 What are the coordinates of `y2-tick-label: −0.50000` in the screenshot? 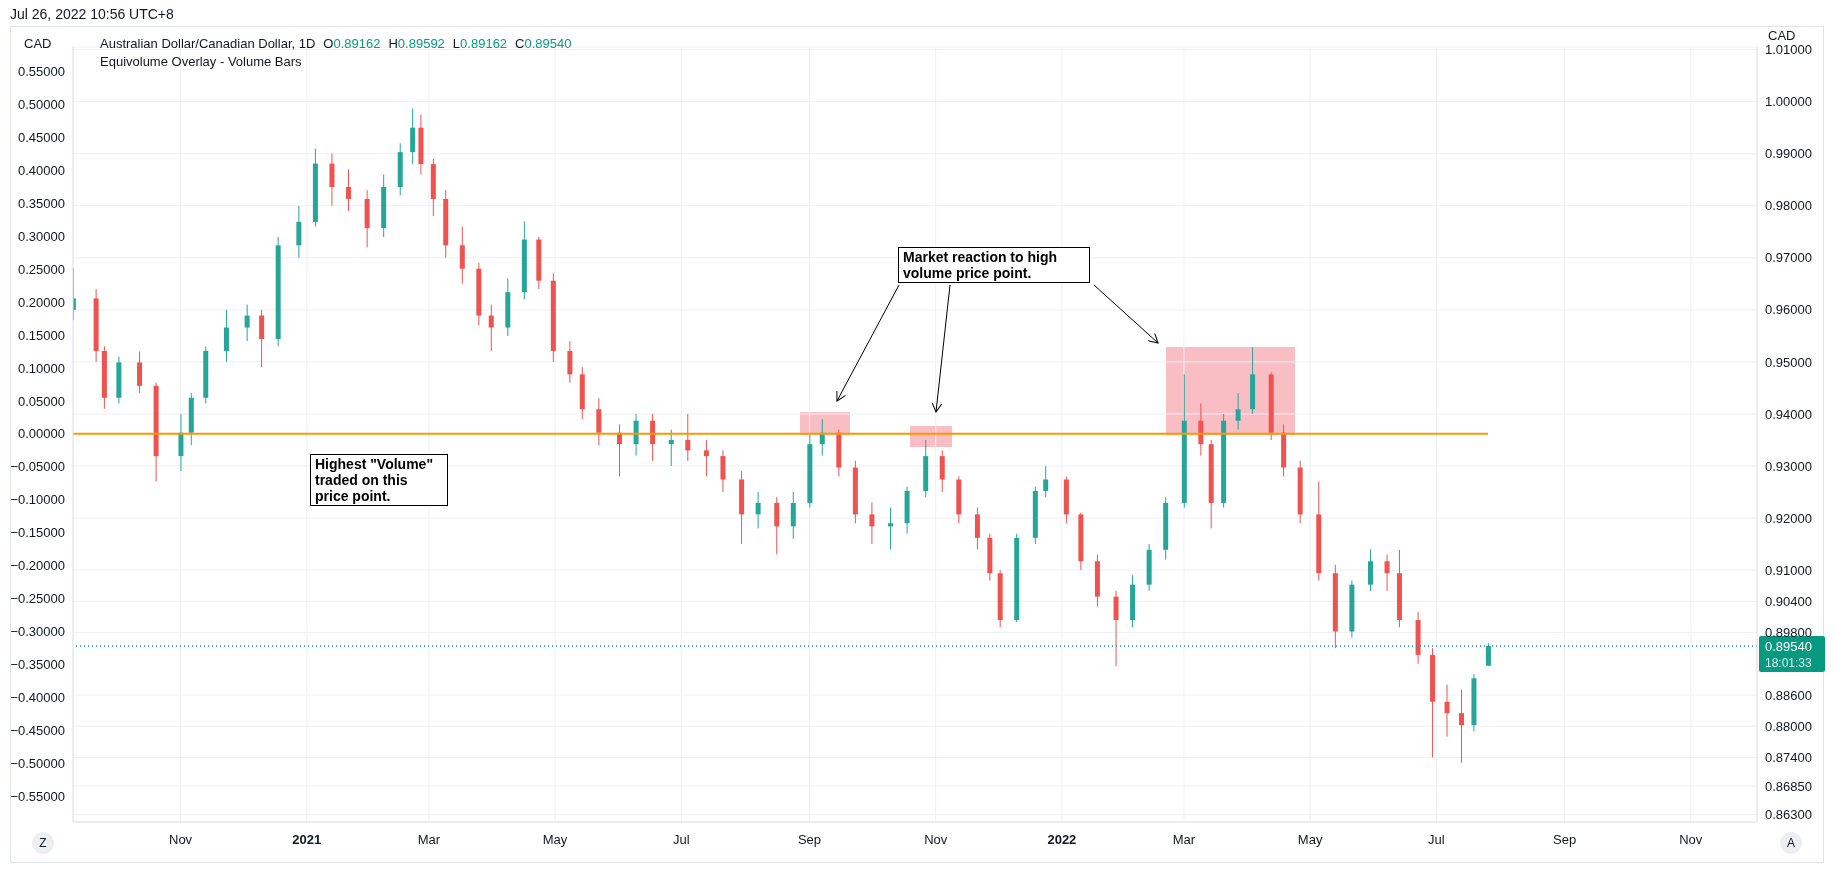 It's located at (37, 763).